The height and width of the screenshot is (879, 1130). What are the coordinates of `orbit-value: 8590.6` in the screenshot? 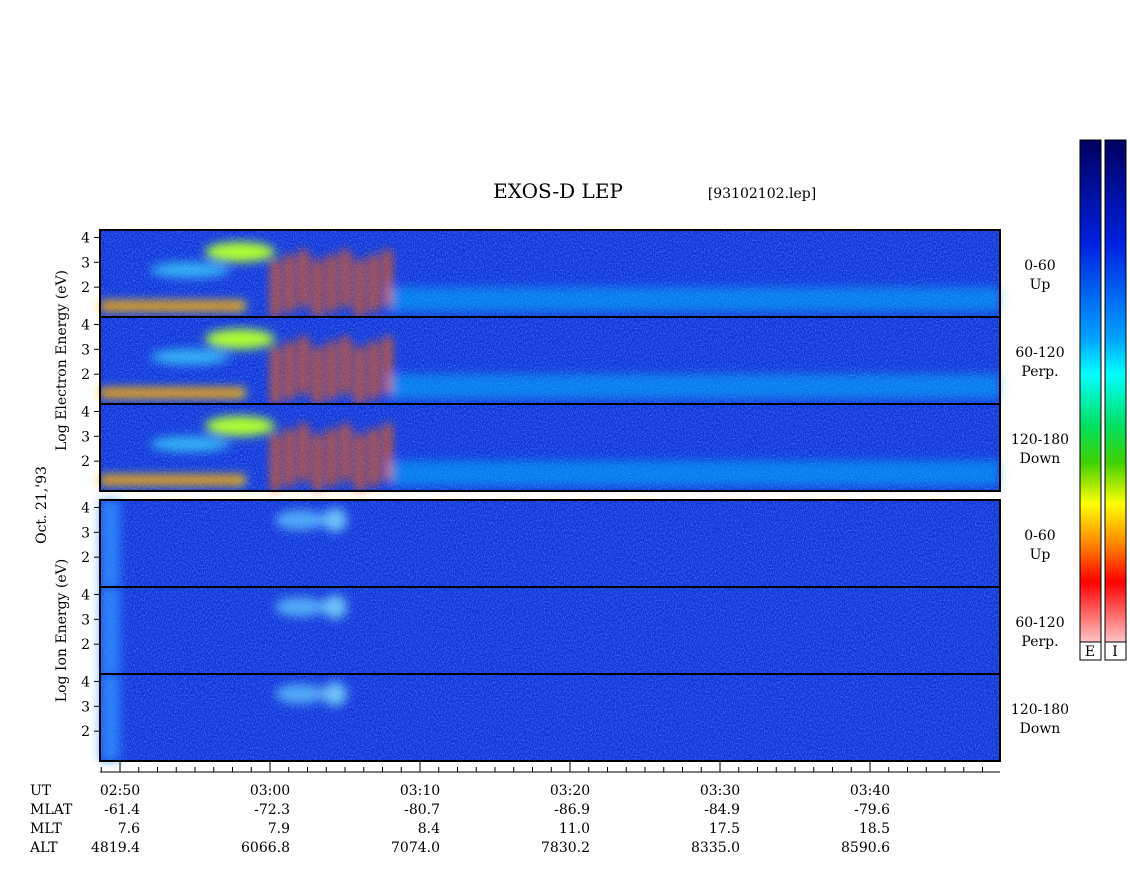 It's located at (865, 848).